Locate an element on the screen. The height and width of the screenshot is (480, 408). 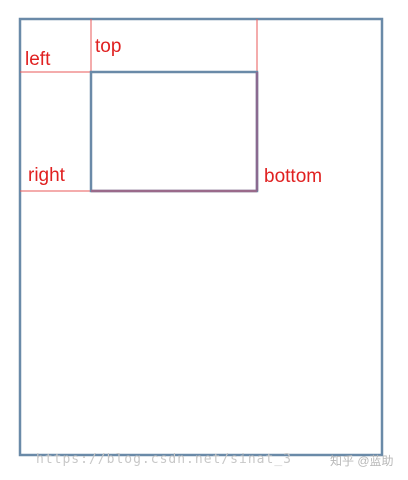
watermark-brand: 知乎 @蓝助 is located at coordinates (362, 461).